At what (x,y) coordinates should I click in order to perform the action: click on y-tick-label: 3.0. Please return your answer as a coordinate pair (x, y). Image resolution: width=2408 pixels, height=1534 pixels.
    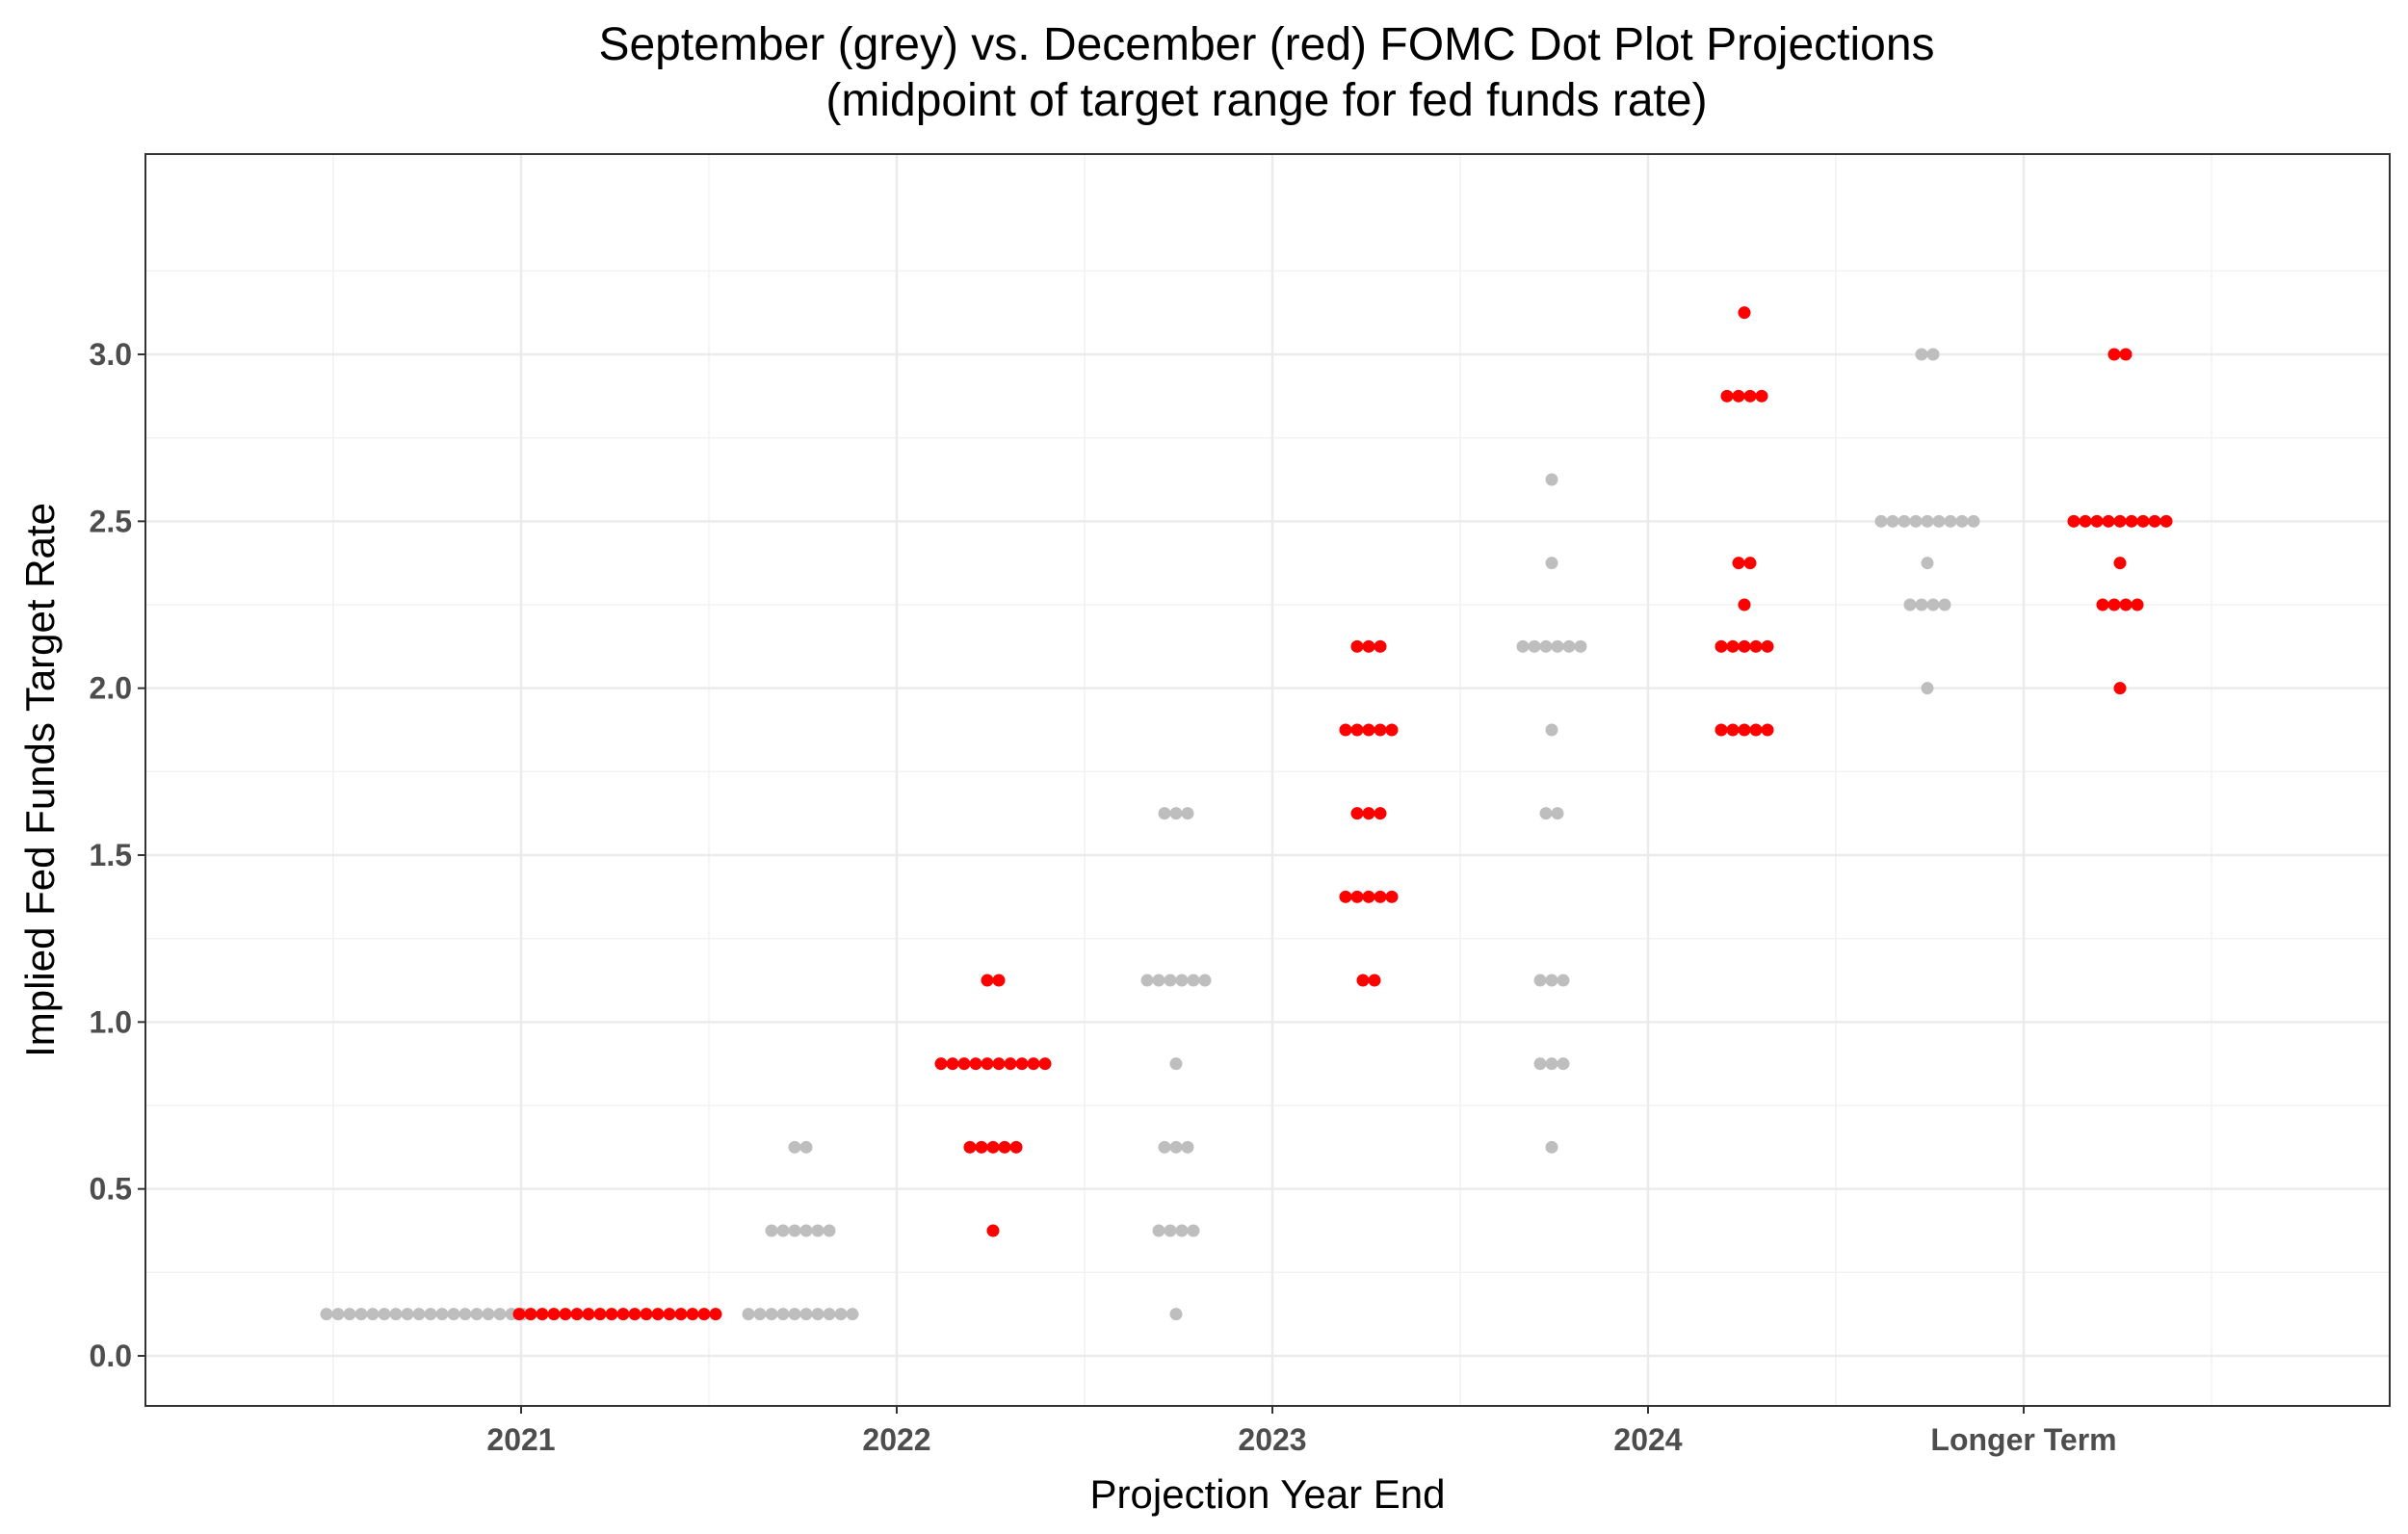
    Looking at the image, I should click on (111, 354).